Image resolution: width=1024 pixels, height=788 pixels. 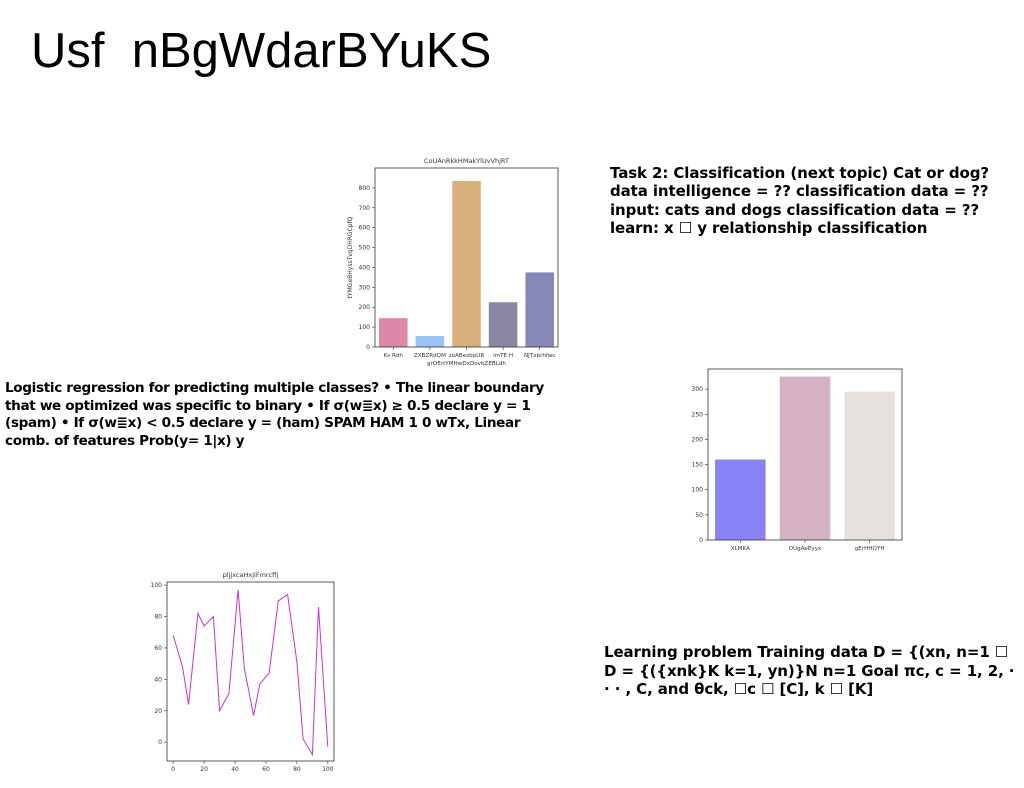 I want to click on y-tick-label: 250, so click(x=698, y=414).